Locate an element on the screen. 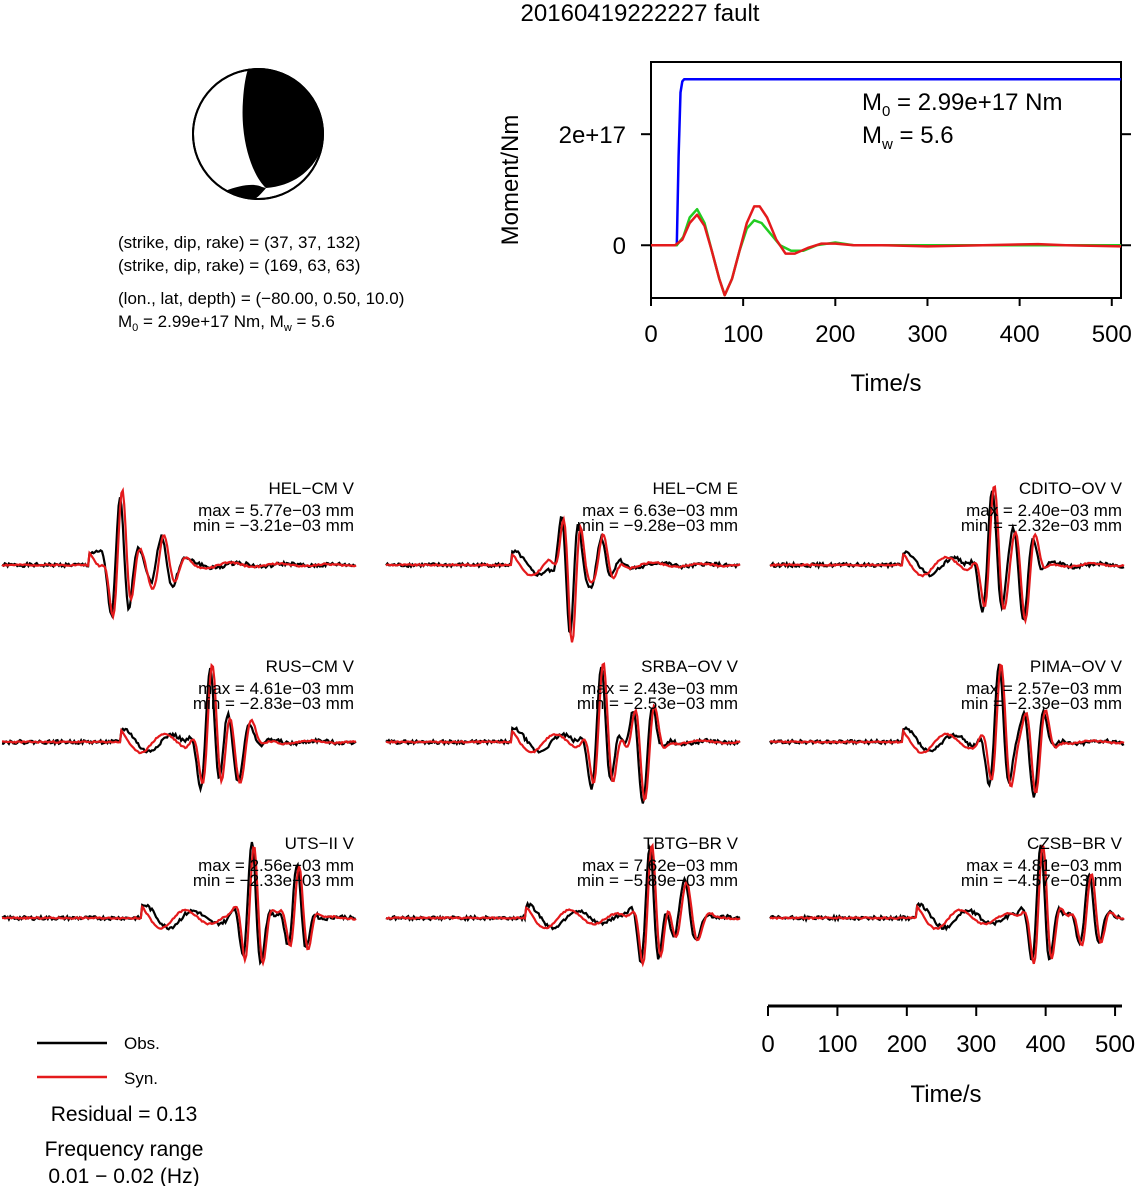 This screenshot has height=1186, width=1139. legend-syn-label: Syn. is located at coordinates (141, 1078).